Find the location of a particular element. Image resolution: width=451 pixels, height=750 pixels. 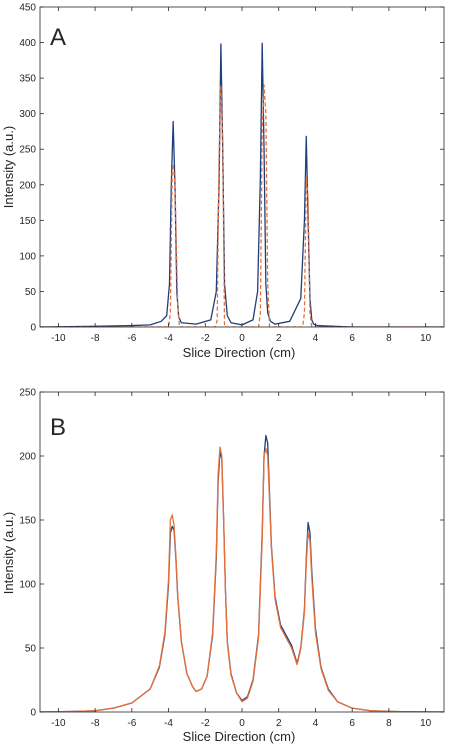

x-tick-label-a: 8 is located at coordinates (389, 338).